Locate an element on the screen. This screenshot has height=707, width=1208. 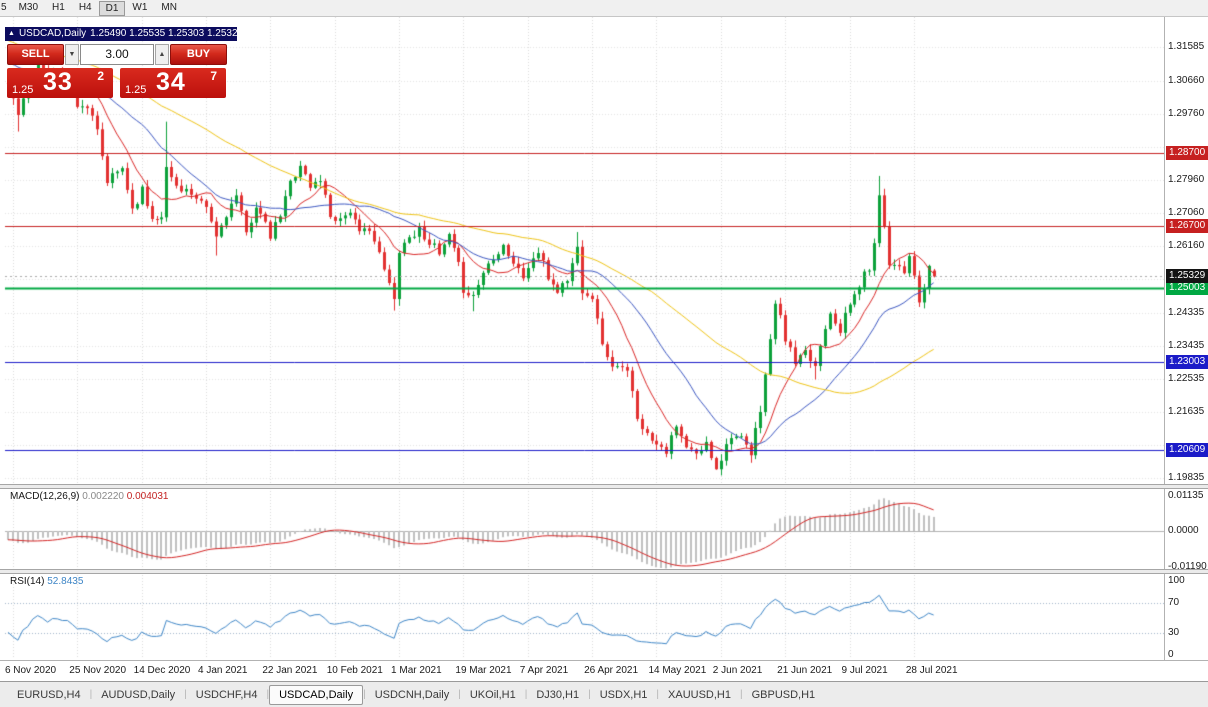
date-axis-label: 1 Mar 2021 is located at coordinates (416, 670).